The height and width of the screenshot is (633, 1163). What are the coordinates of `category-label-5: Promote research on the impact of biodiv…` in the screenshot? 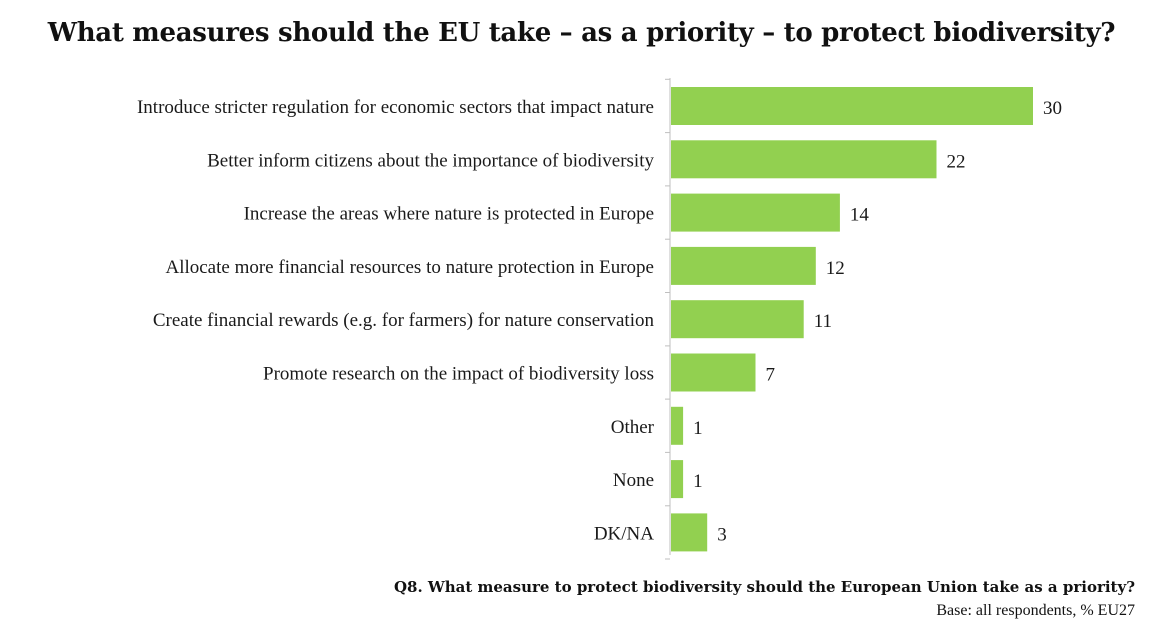 It's located at (458, 374).